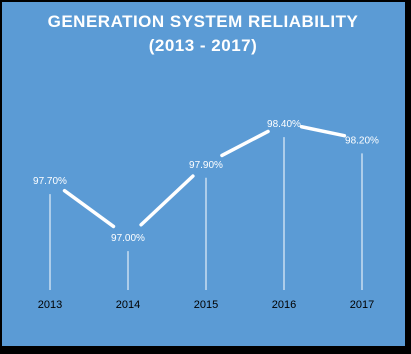  What do you see at coordinates (203, 45) in the screenshot?
I see `chart-subtitle: (2013 - 2017)` at bounding box center [203, 45].